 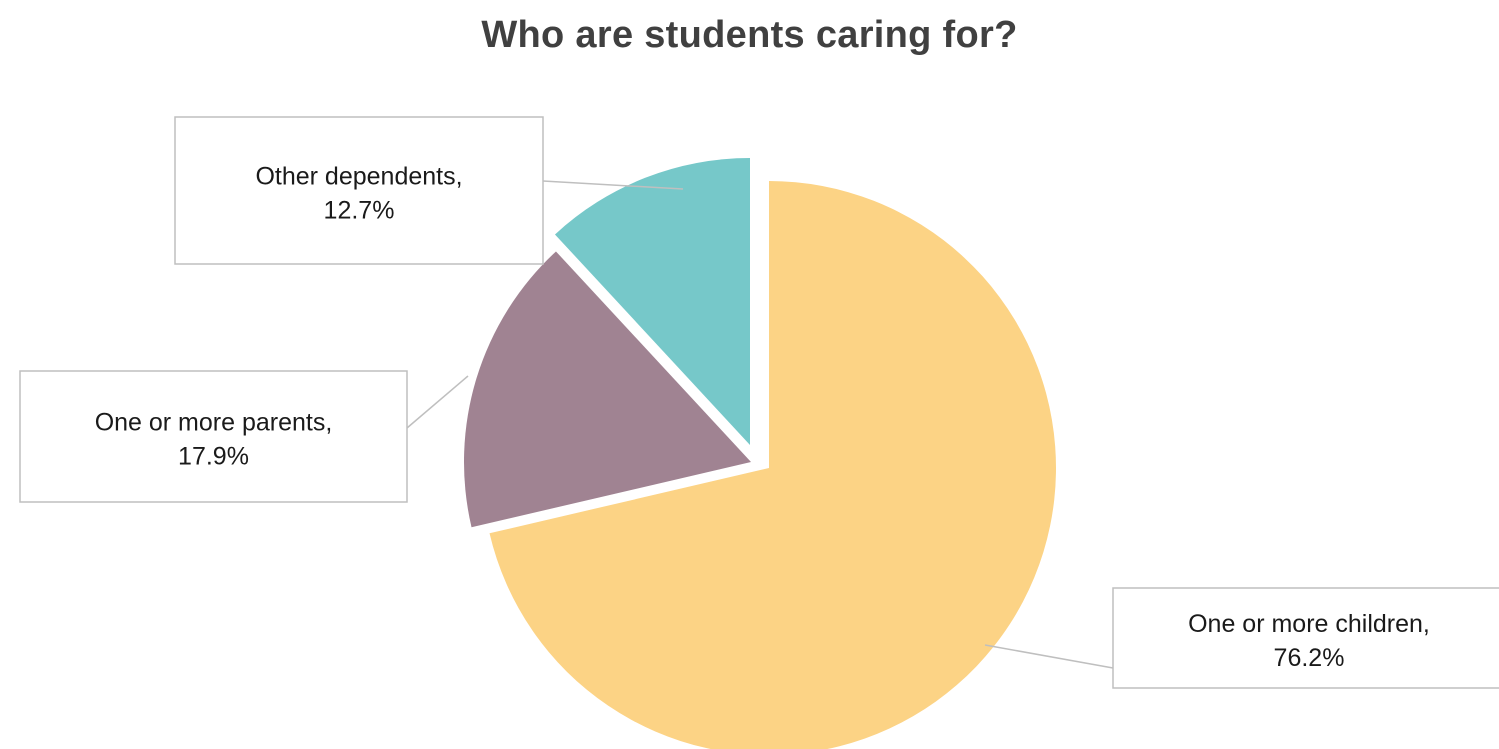 What do you see at coordinates (1309, 658) in the screenshot?
I see `data-label-value-children: 76.2%` at bounding box center [1309, 658].